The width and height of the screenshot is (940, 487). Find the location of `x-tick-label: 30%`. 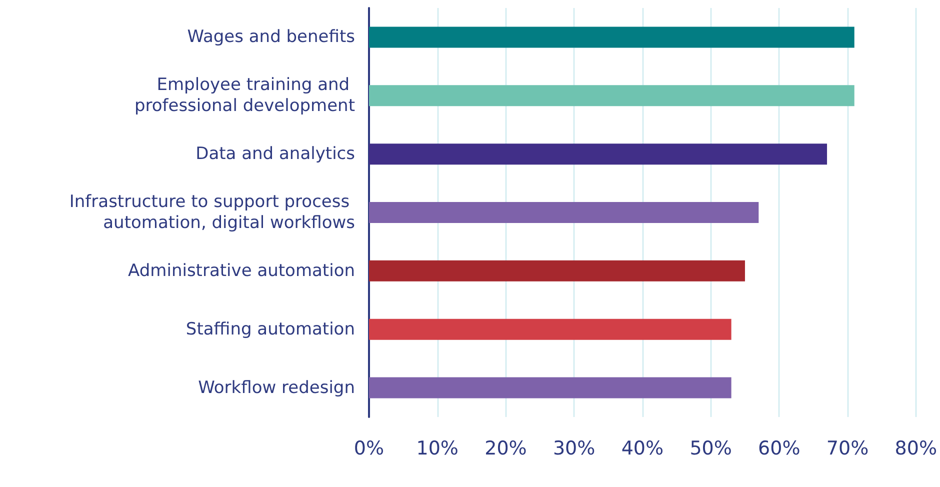

x-tick-label: 30% is located at coordinates (574, 449).